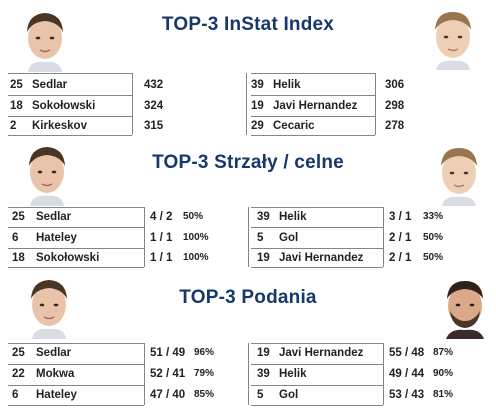 The image size is (496, 410). What do you see at coordinates (128, 126) in the screenshot?
I see `table-row: 2 Kirkeskov 315` at bounding box center [128, 126].